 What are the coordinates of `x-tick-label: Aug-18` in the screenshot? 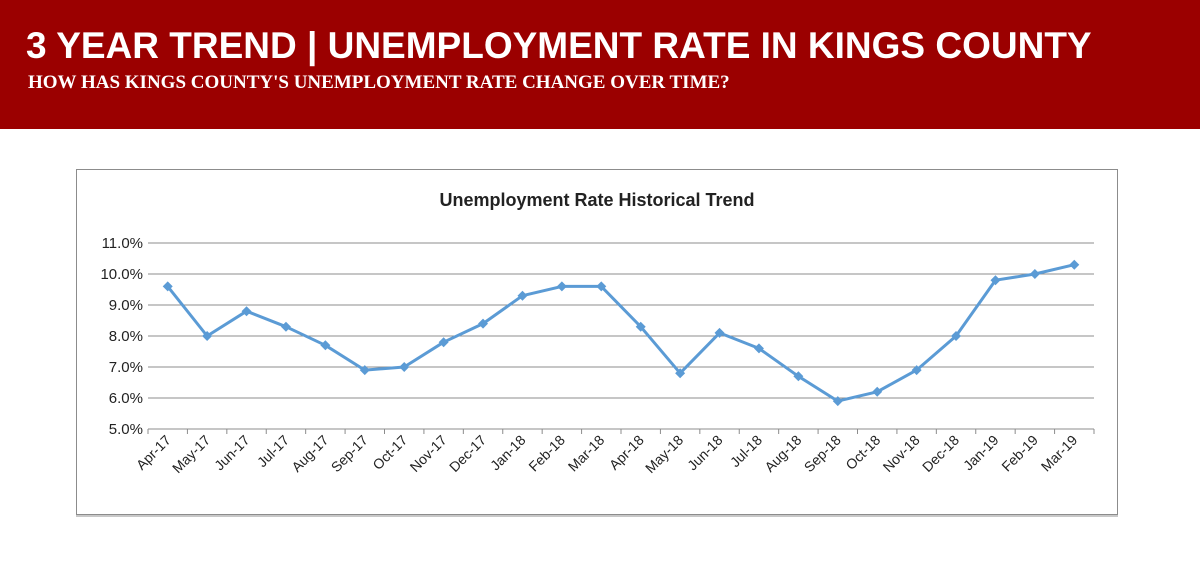 It's located at (782, 453).